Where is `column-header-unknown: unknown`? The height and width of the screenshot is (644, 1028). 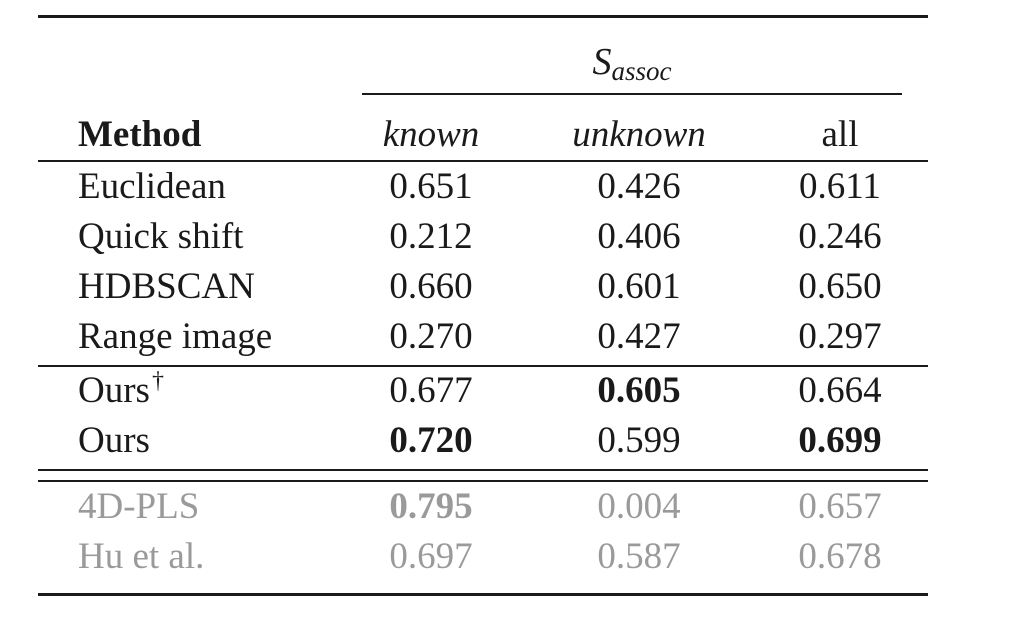
column-header-unknown: unknown is located at coordinates (639, 134).